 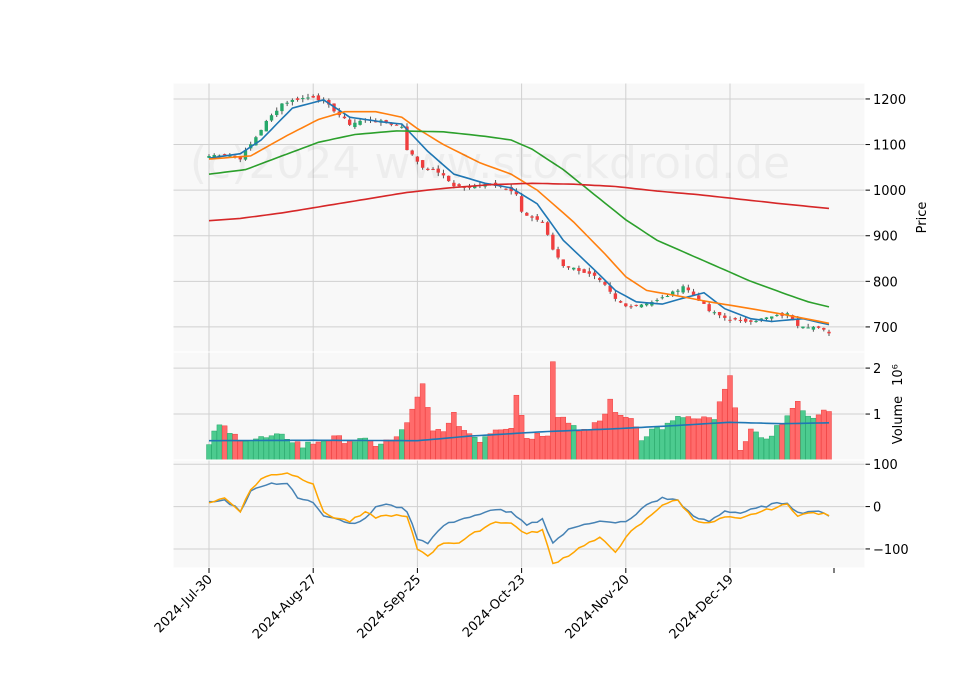 I want to click on oscillator-panel-background, so click(x=519, y=514).